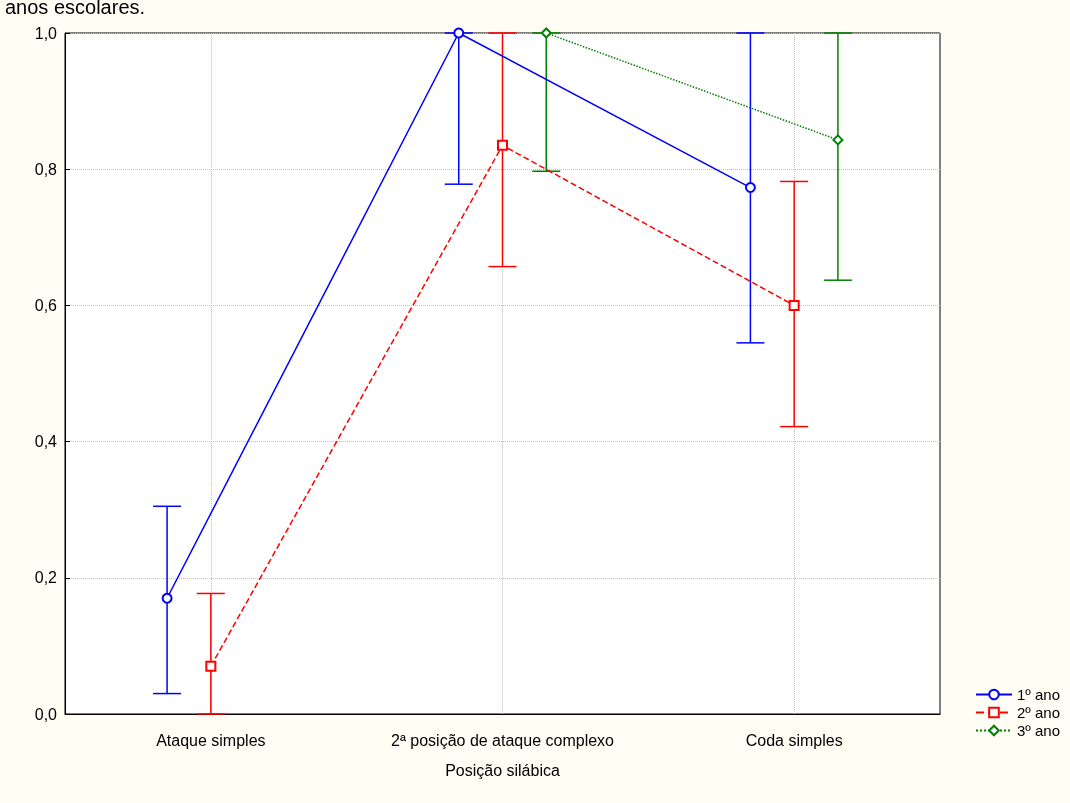  I want to click on x-tick-label: Ataque simples, so click(211, 740).